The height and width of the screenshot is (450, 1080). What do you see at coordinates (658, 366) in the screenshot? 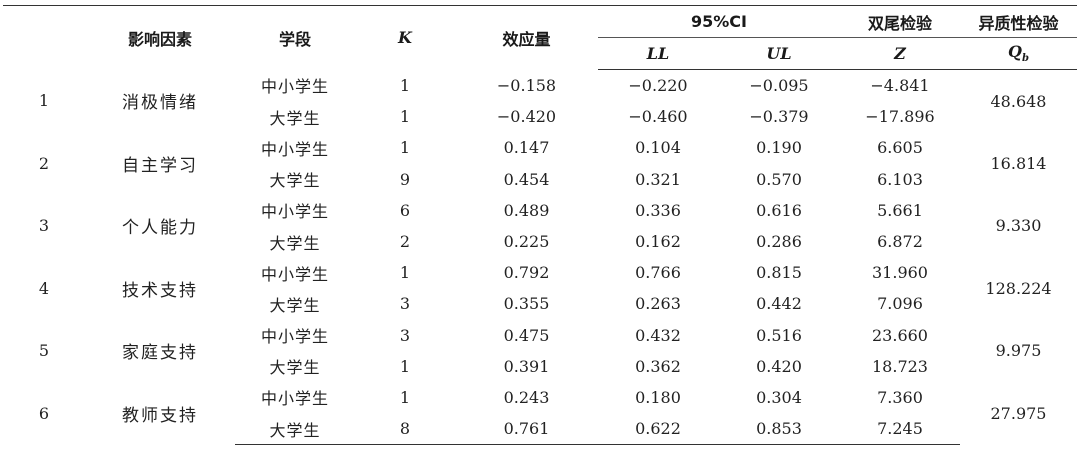
I see `cell-lower-limit: 0.362` at bounding box center [658, 366].